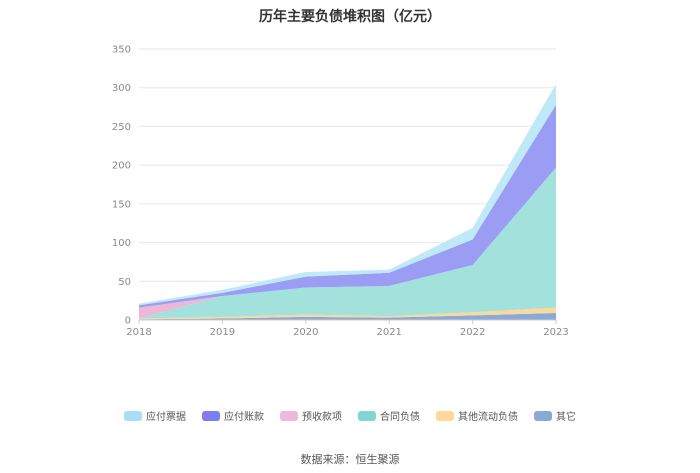 This screenshot has width=700, height=473. Describe the element at coordinates (244, 417) in the screenshot. I see `legend-label: 应付账款` at that location.